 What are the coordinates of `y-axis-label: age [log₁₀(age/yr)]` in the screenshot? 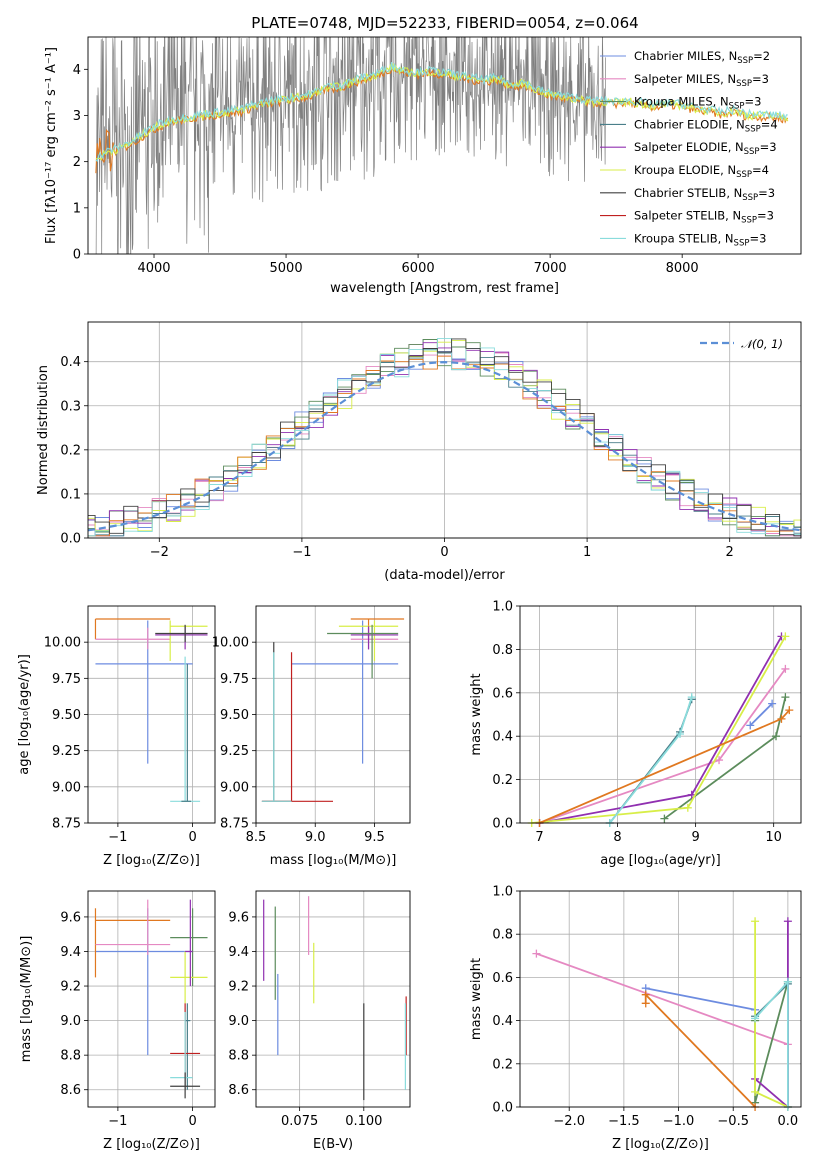 It's located at (24, 714).